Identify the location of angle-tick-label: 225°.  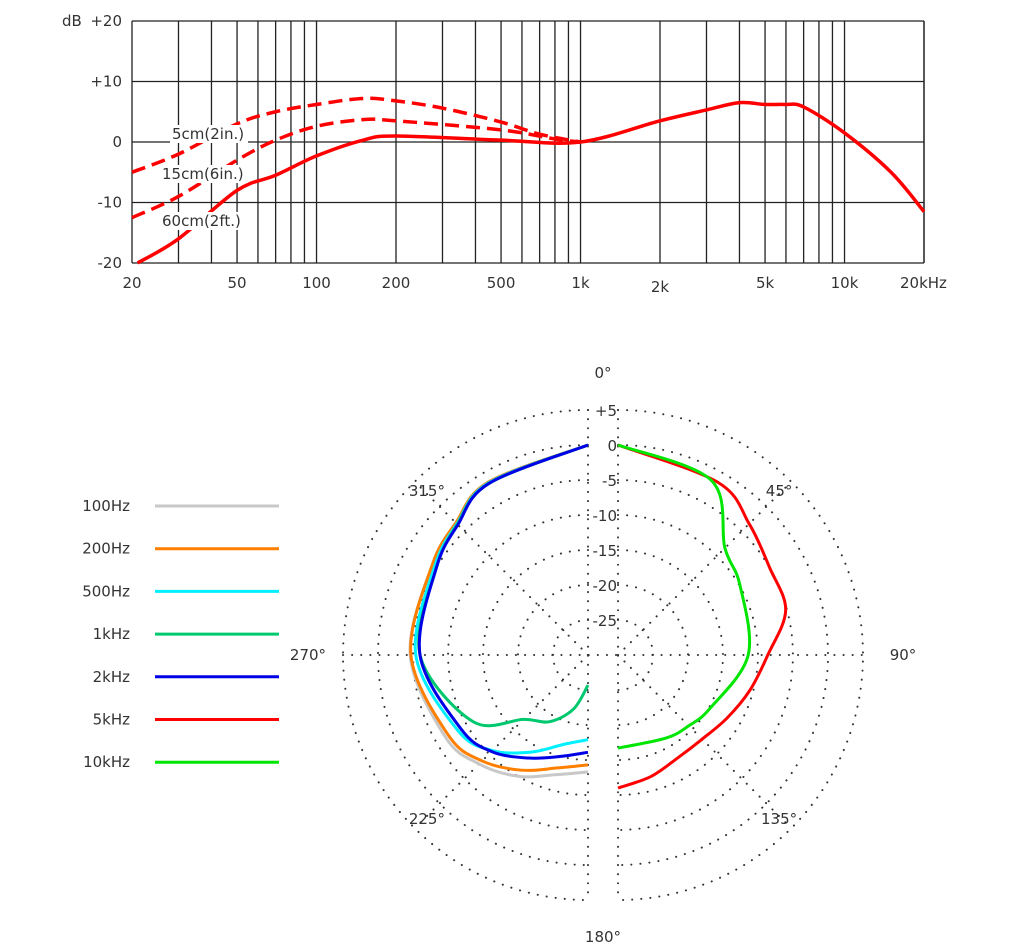
(427, 819).